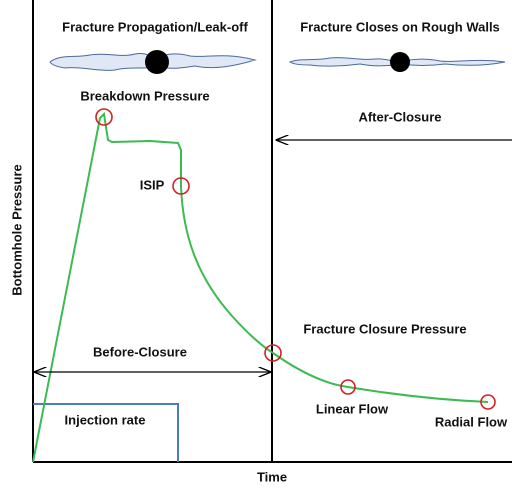 The width and height of the screenshot is (512, 491). What do you see at coordinates (400, 26) in the screenshot?
I see `right-title: Fracture Closes on Rough Walls` at bounding box center [400, 26].